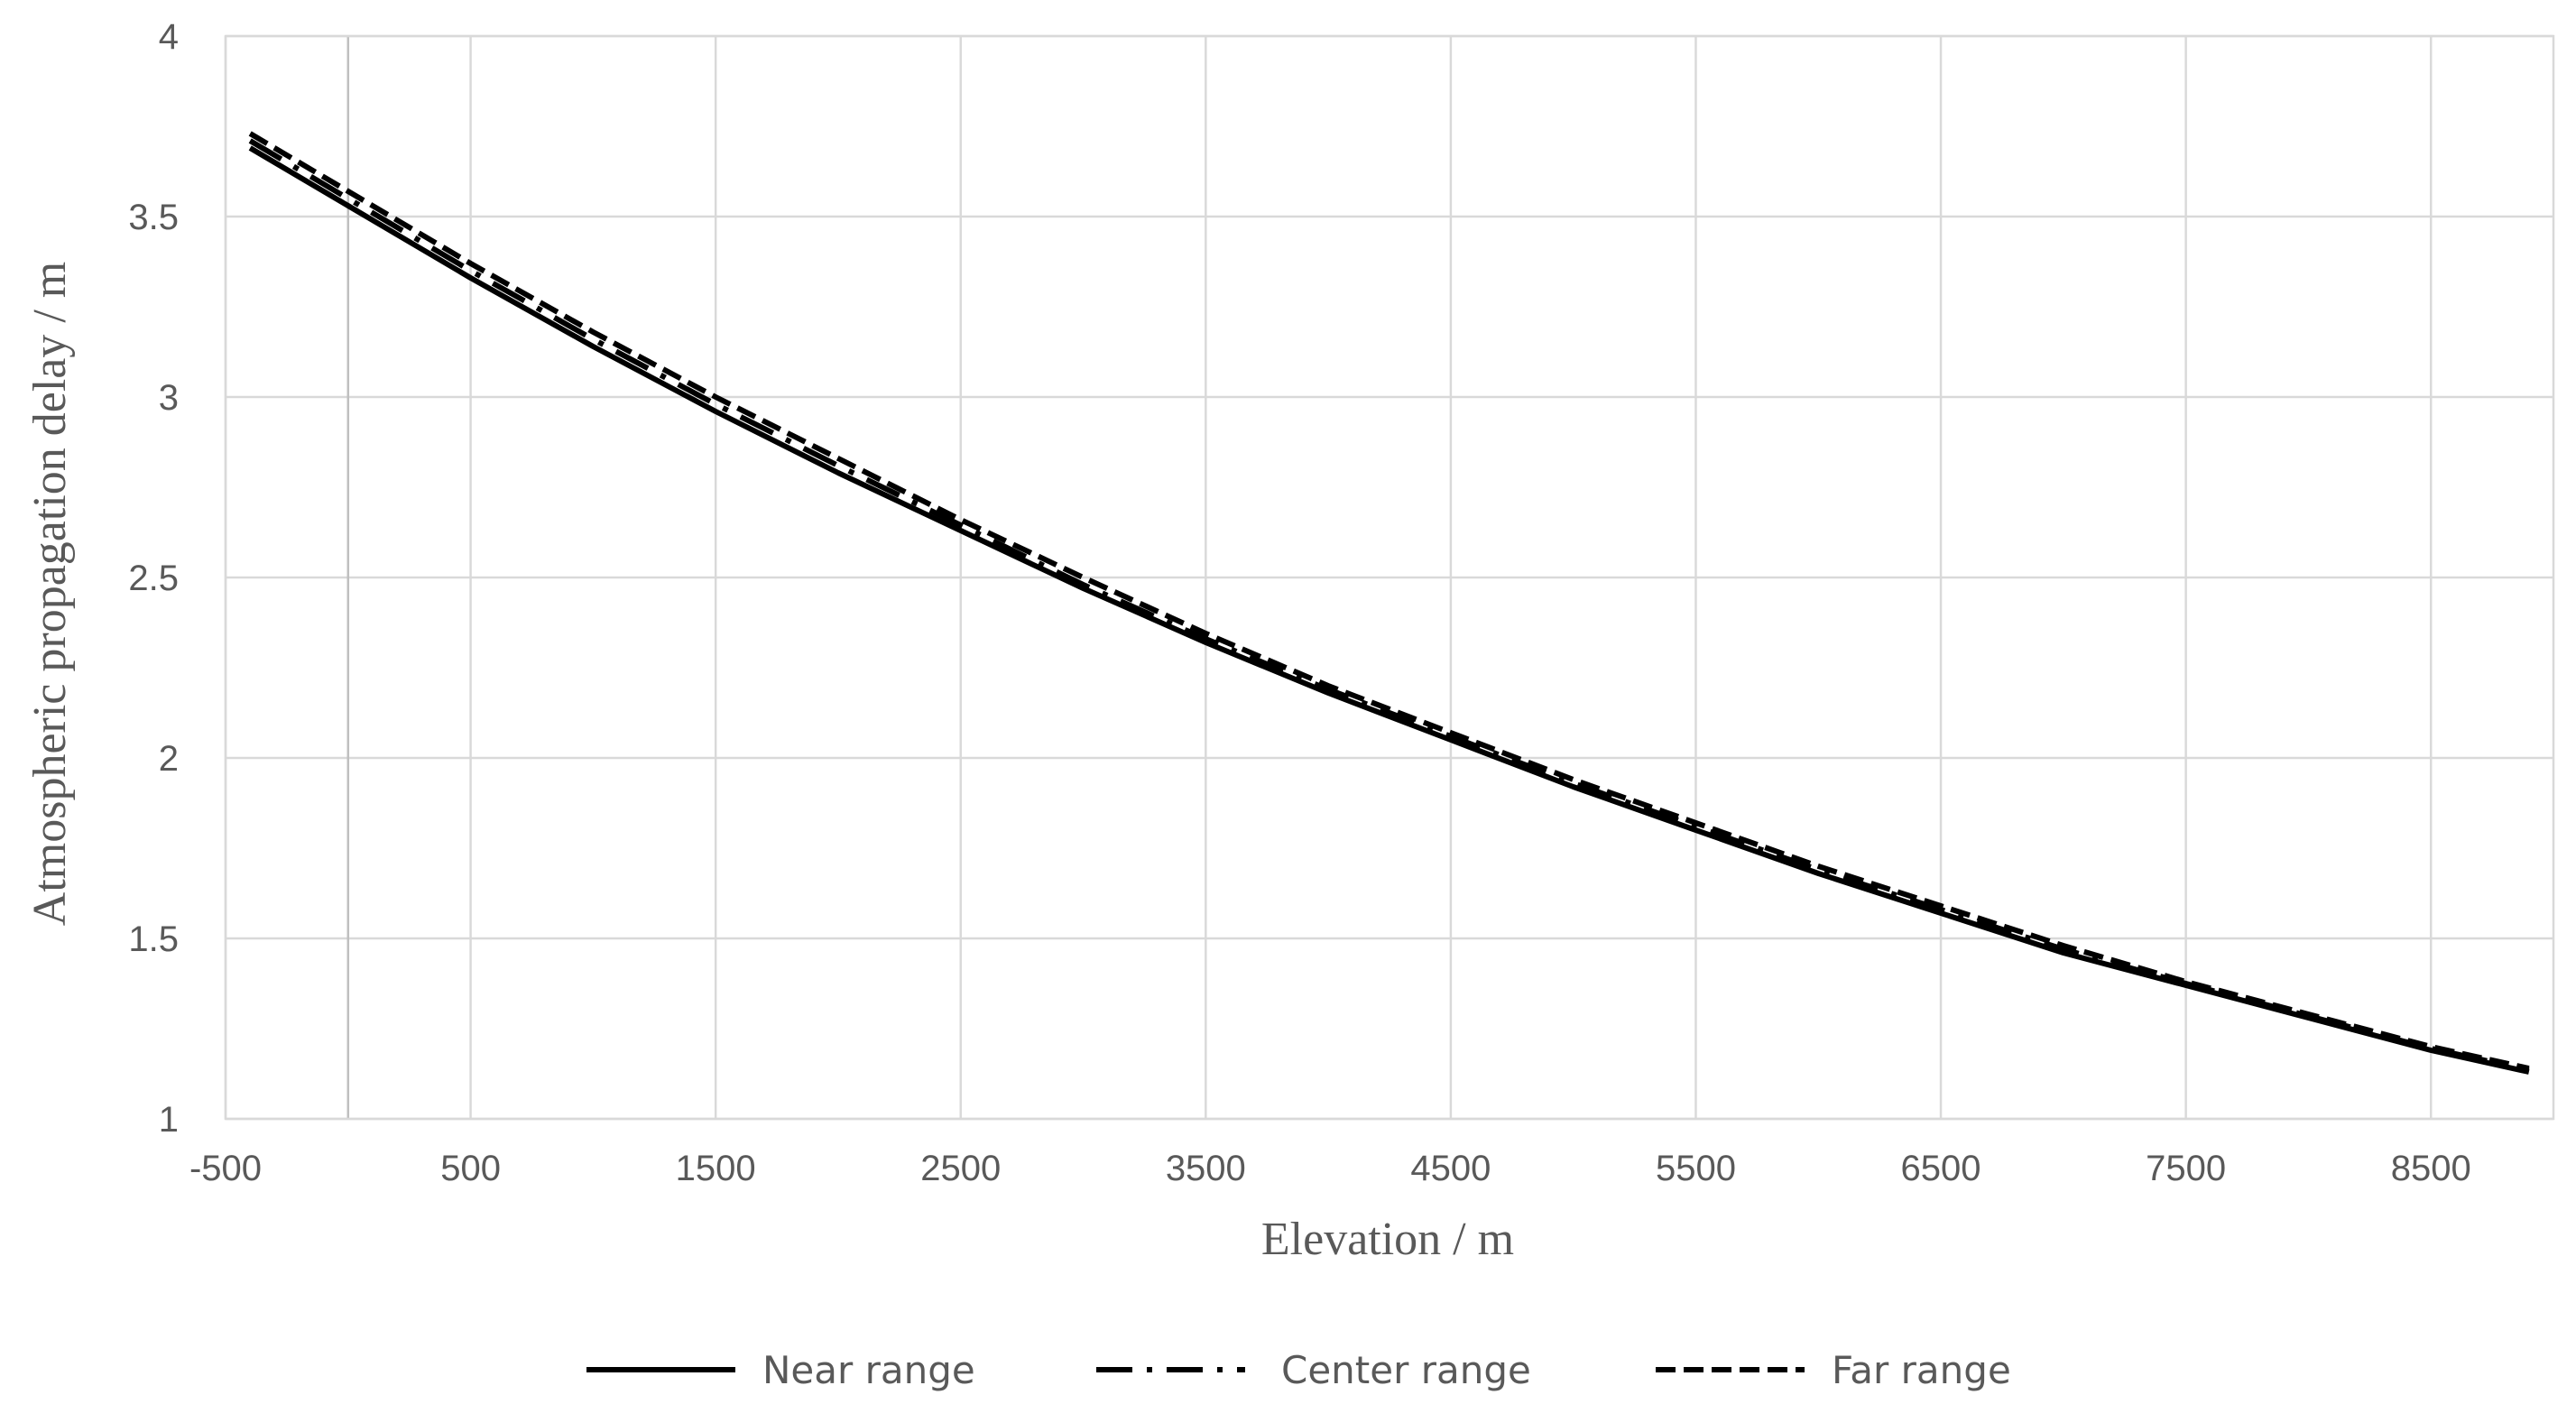 The image size is (2576, 1404). Describe the element at coordinates (1206, 1168) in the screenshot. I see `x-tick-label: 3500` at that location.